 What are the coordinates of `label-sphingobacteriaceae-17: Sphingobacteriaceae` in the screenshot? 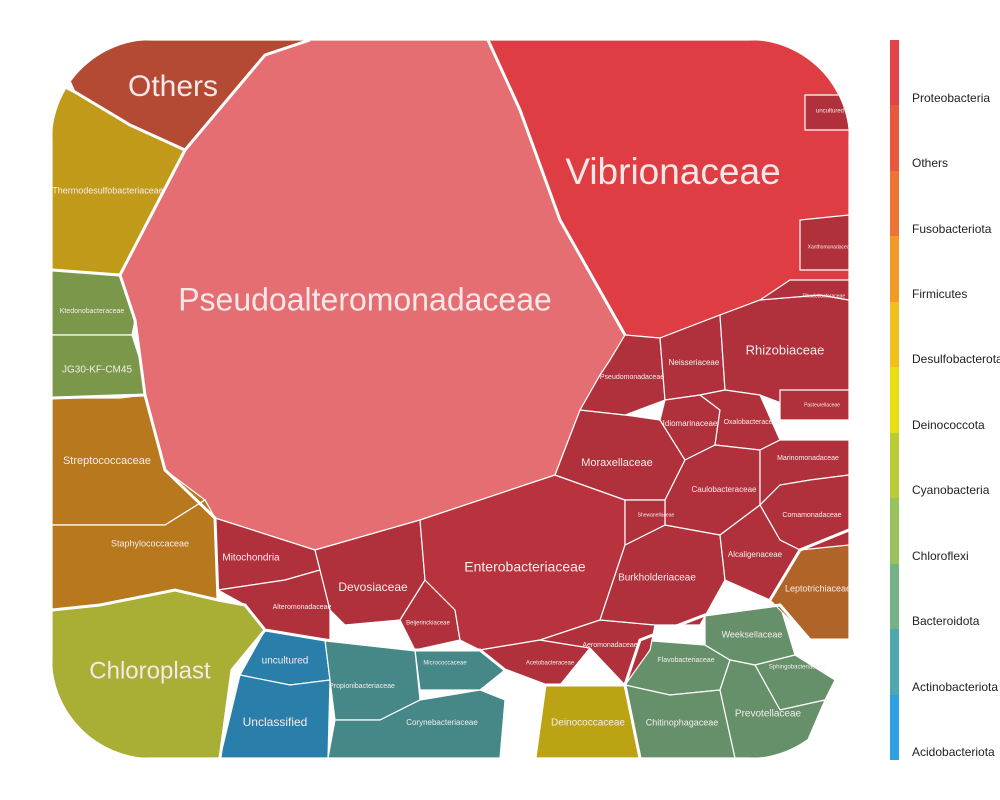 It's located at (797, 668).